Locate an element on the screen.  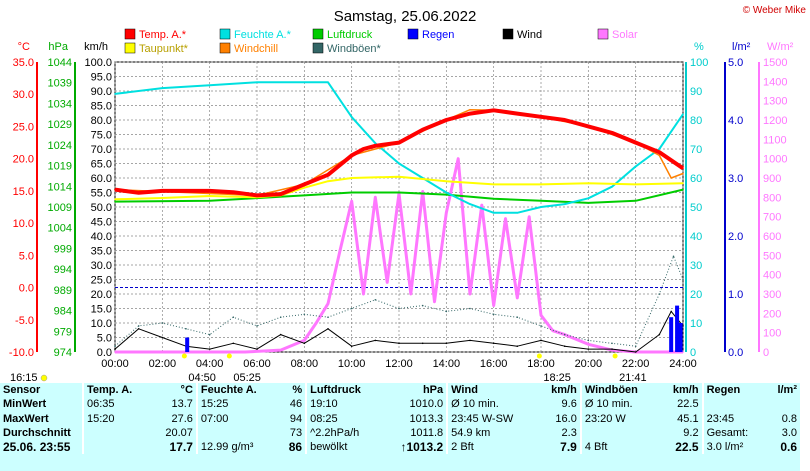
stats-cell: 4 Bft is located at coordinates (619, 447).